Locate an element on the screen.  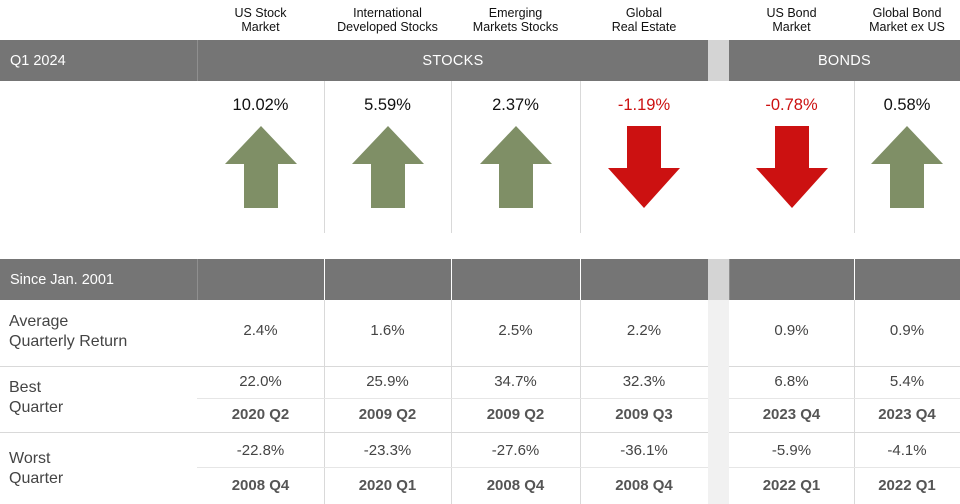
best-quarter-value-cell: 25.9% is located at coordinates (387, 381).